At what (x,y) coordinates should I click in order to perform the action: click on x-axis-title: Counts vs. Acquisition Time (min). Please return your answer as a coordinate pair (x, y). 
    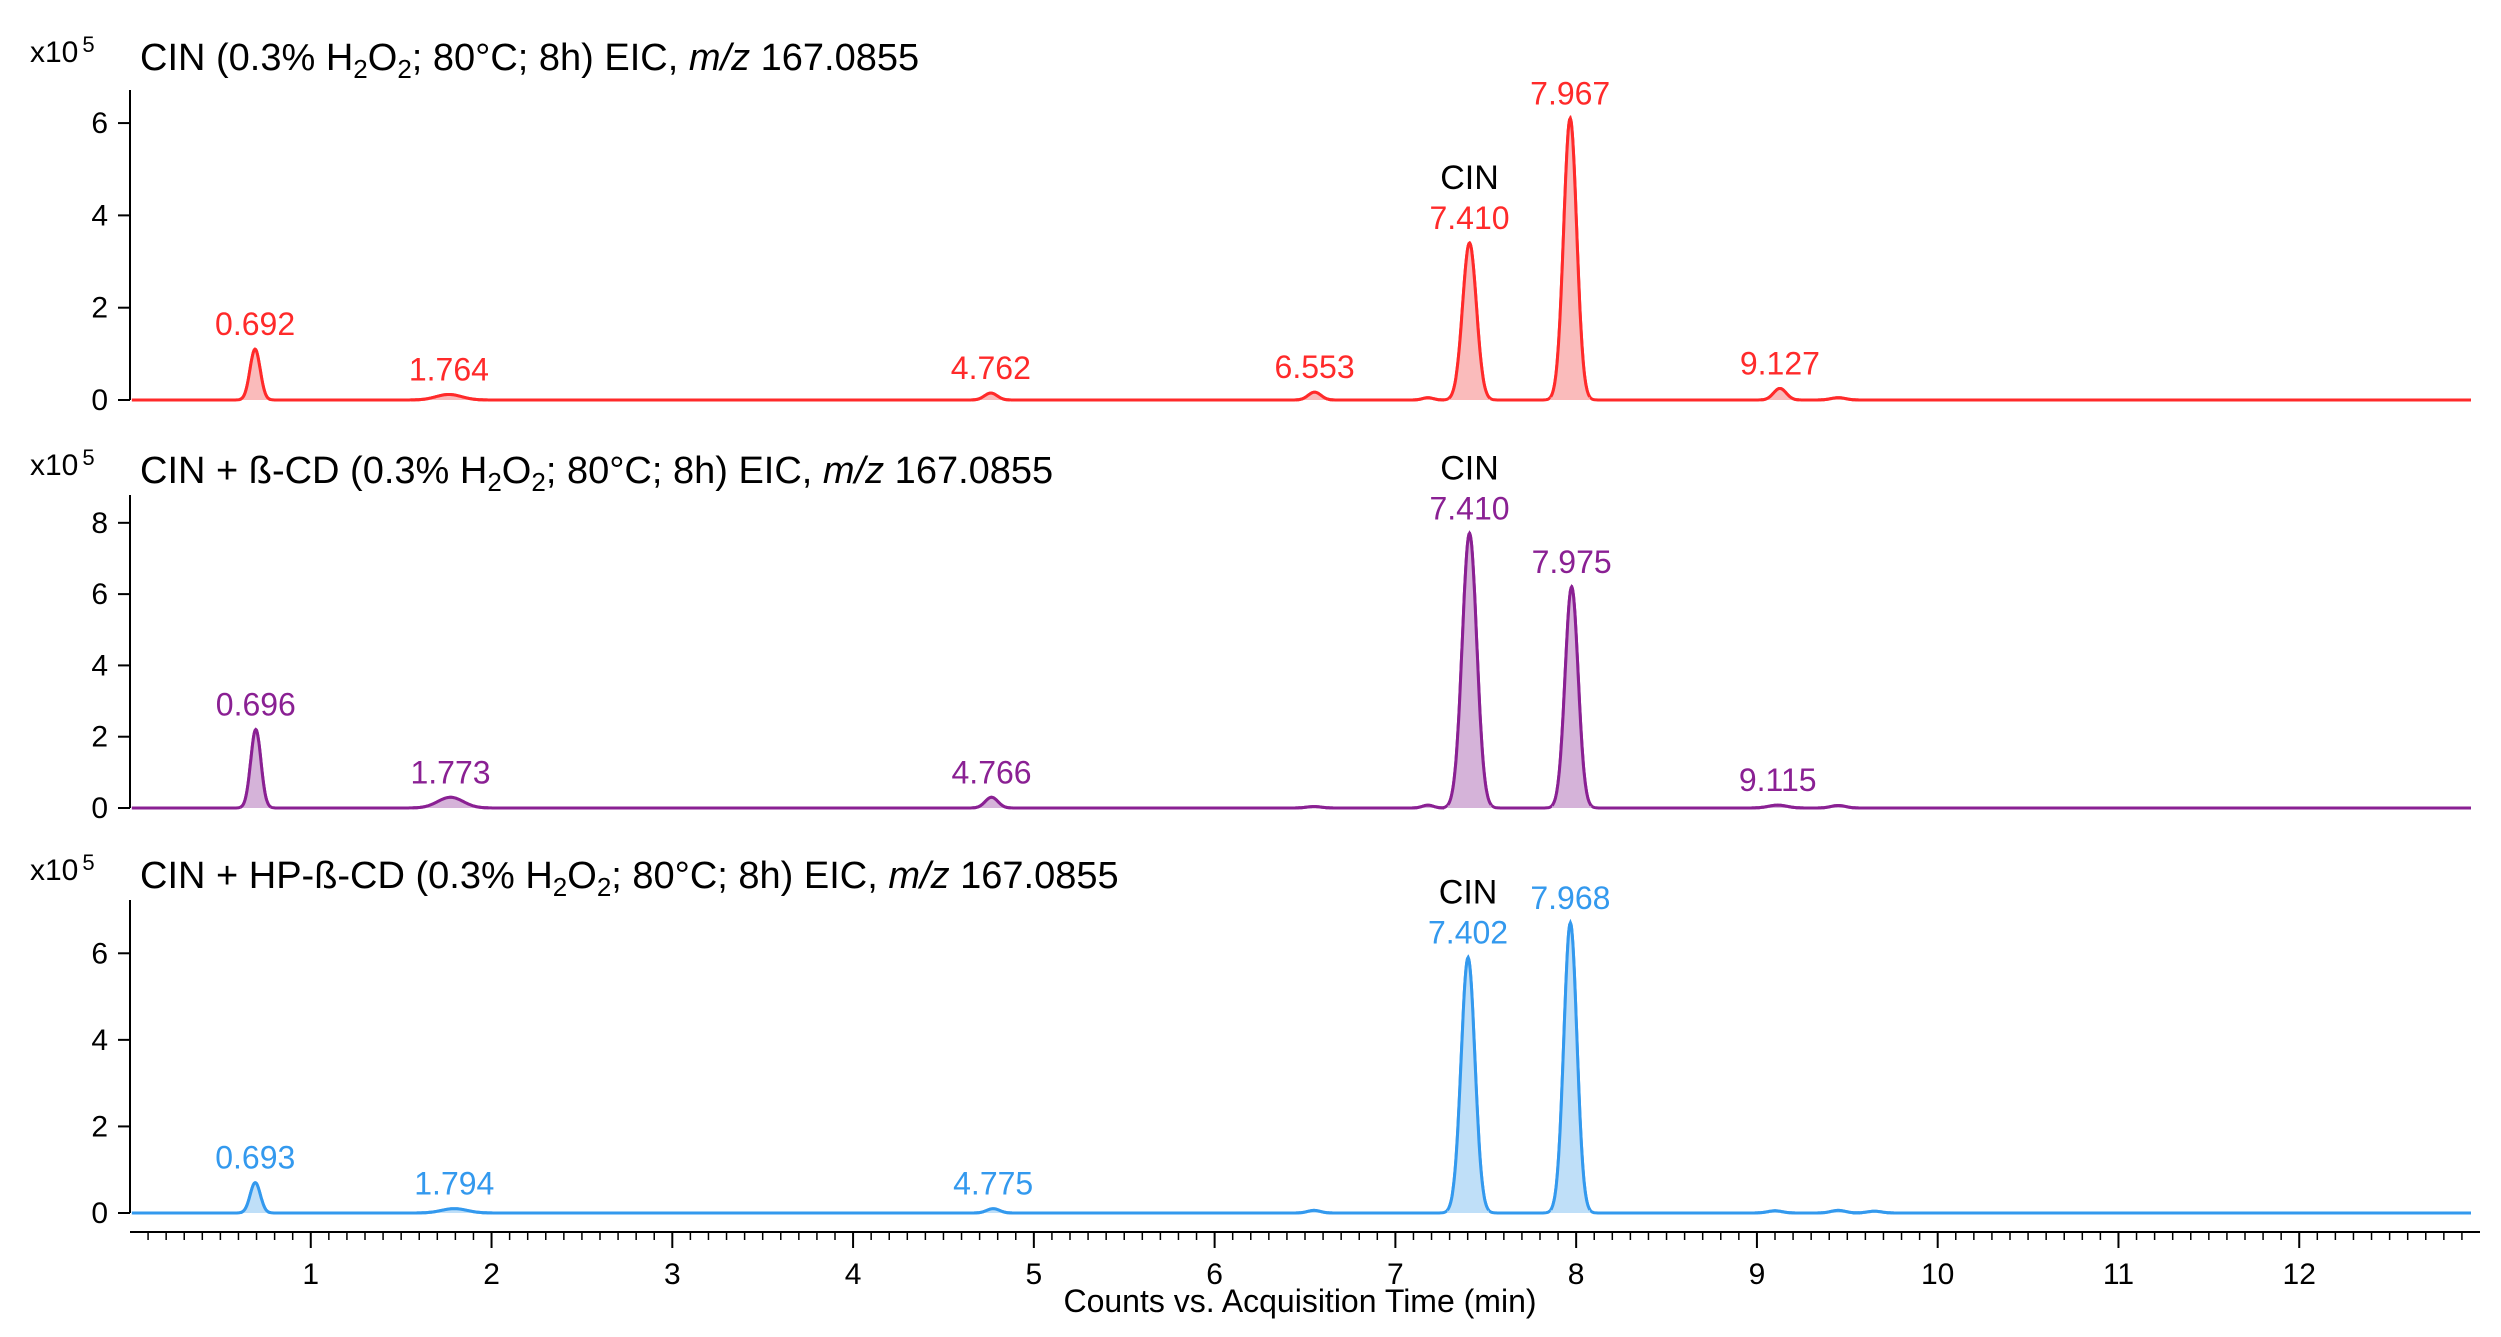
    Looking at the image, I should click on (1299, 1301).